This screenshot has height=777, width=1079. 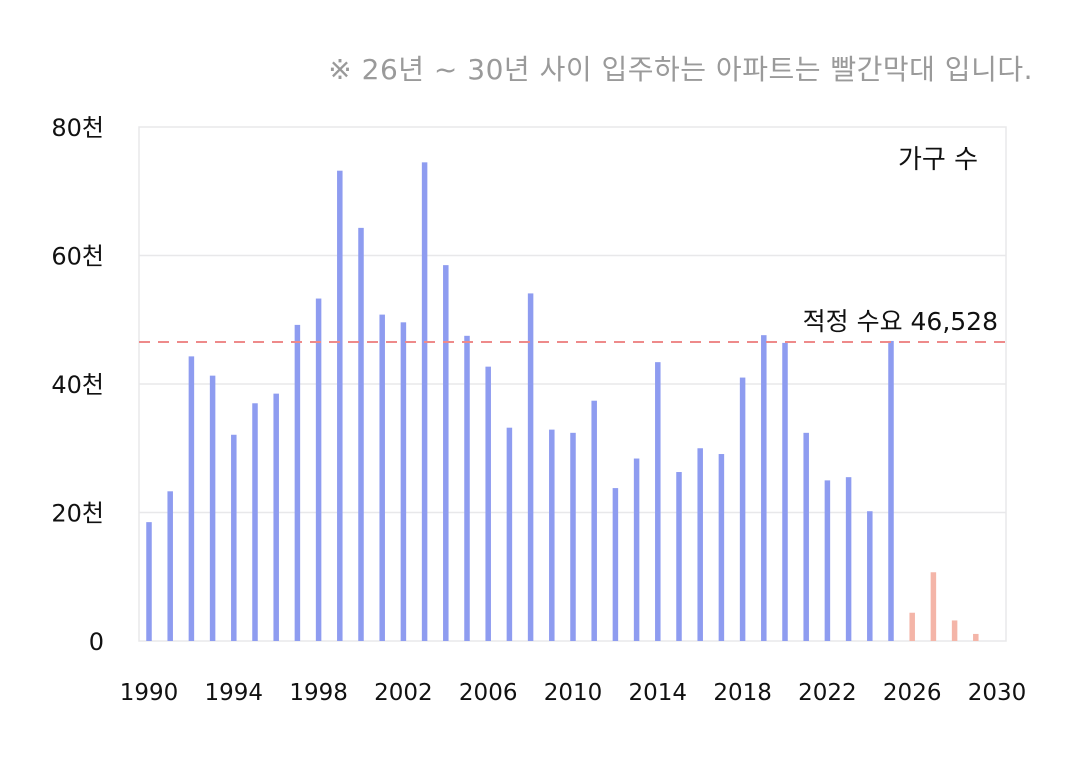 I want to click on bar-2013, so click(x=636, y=549).